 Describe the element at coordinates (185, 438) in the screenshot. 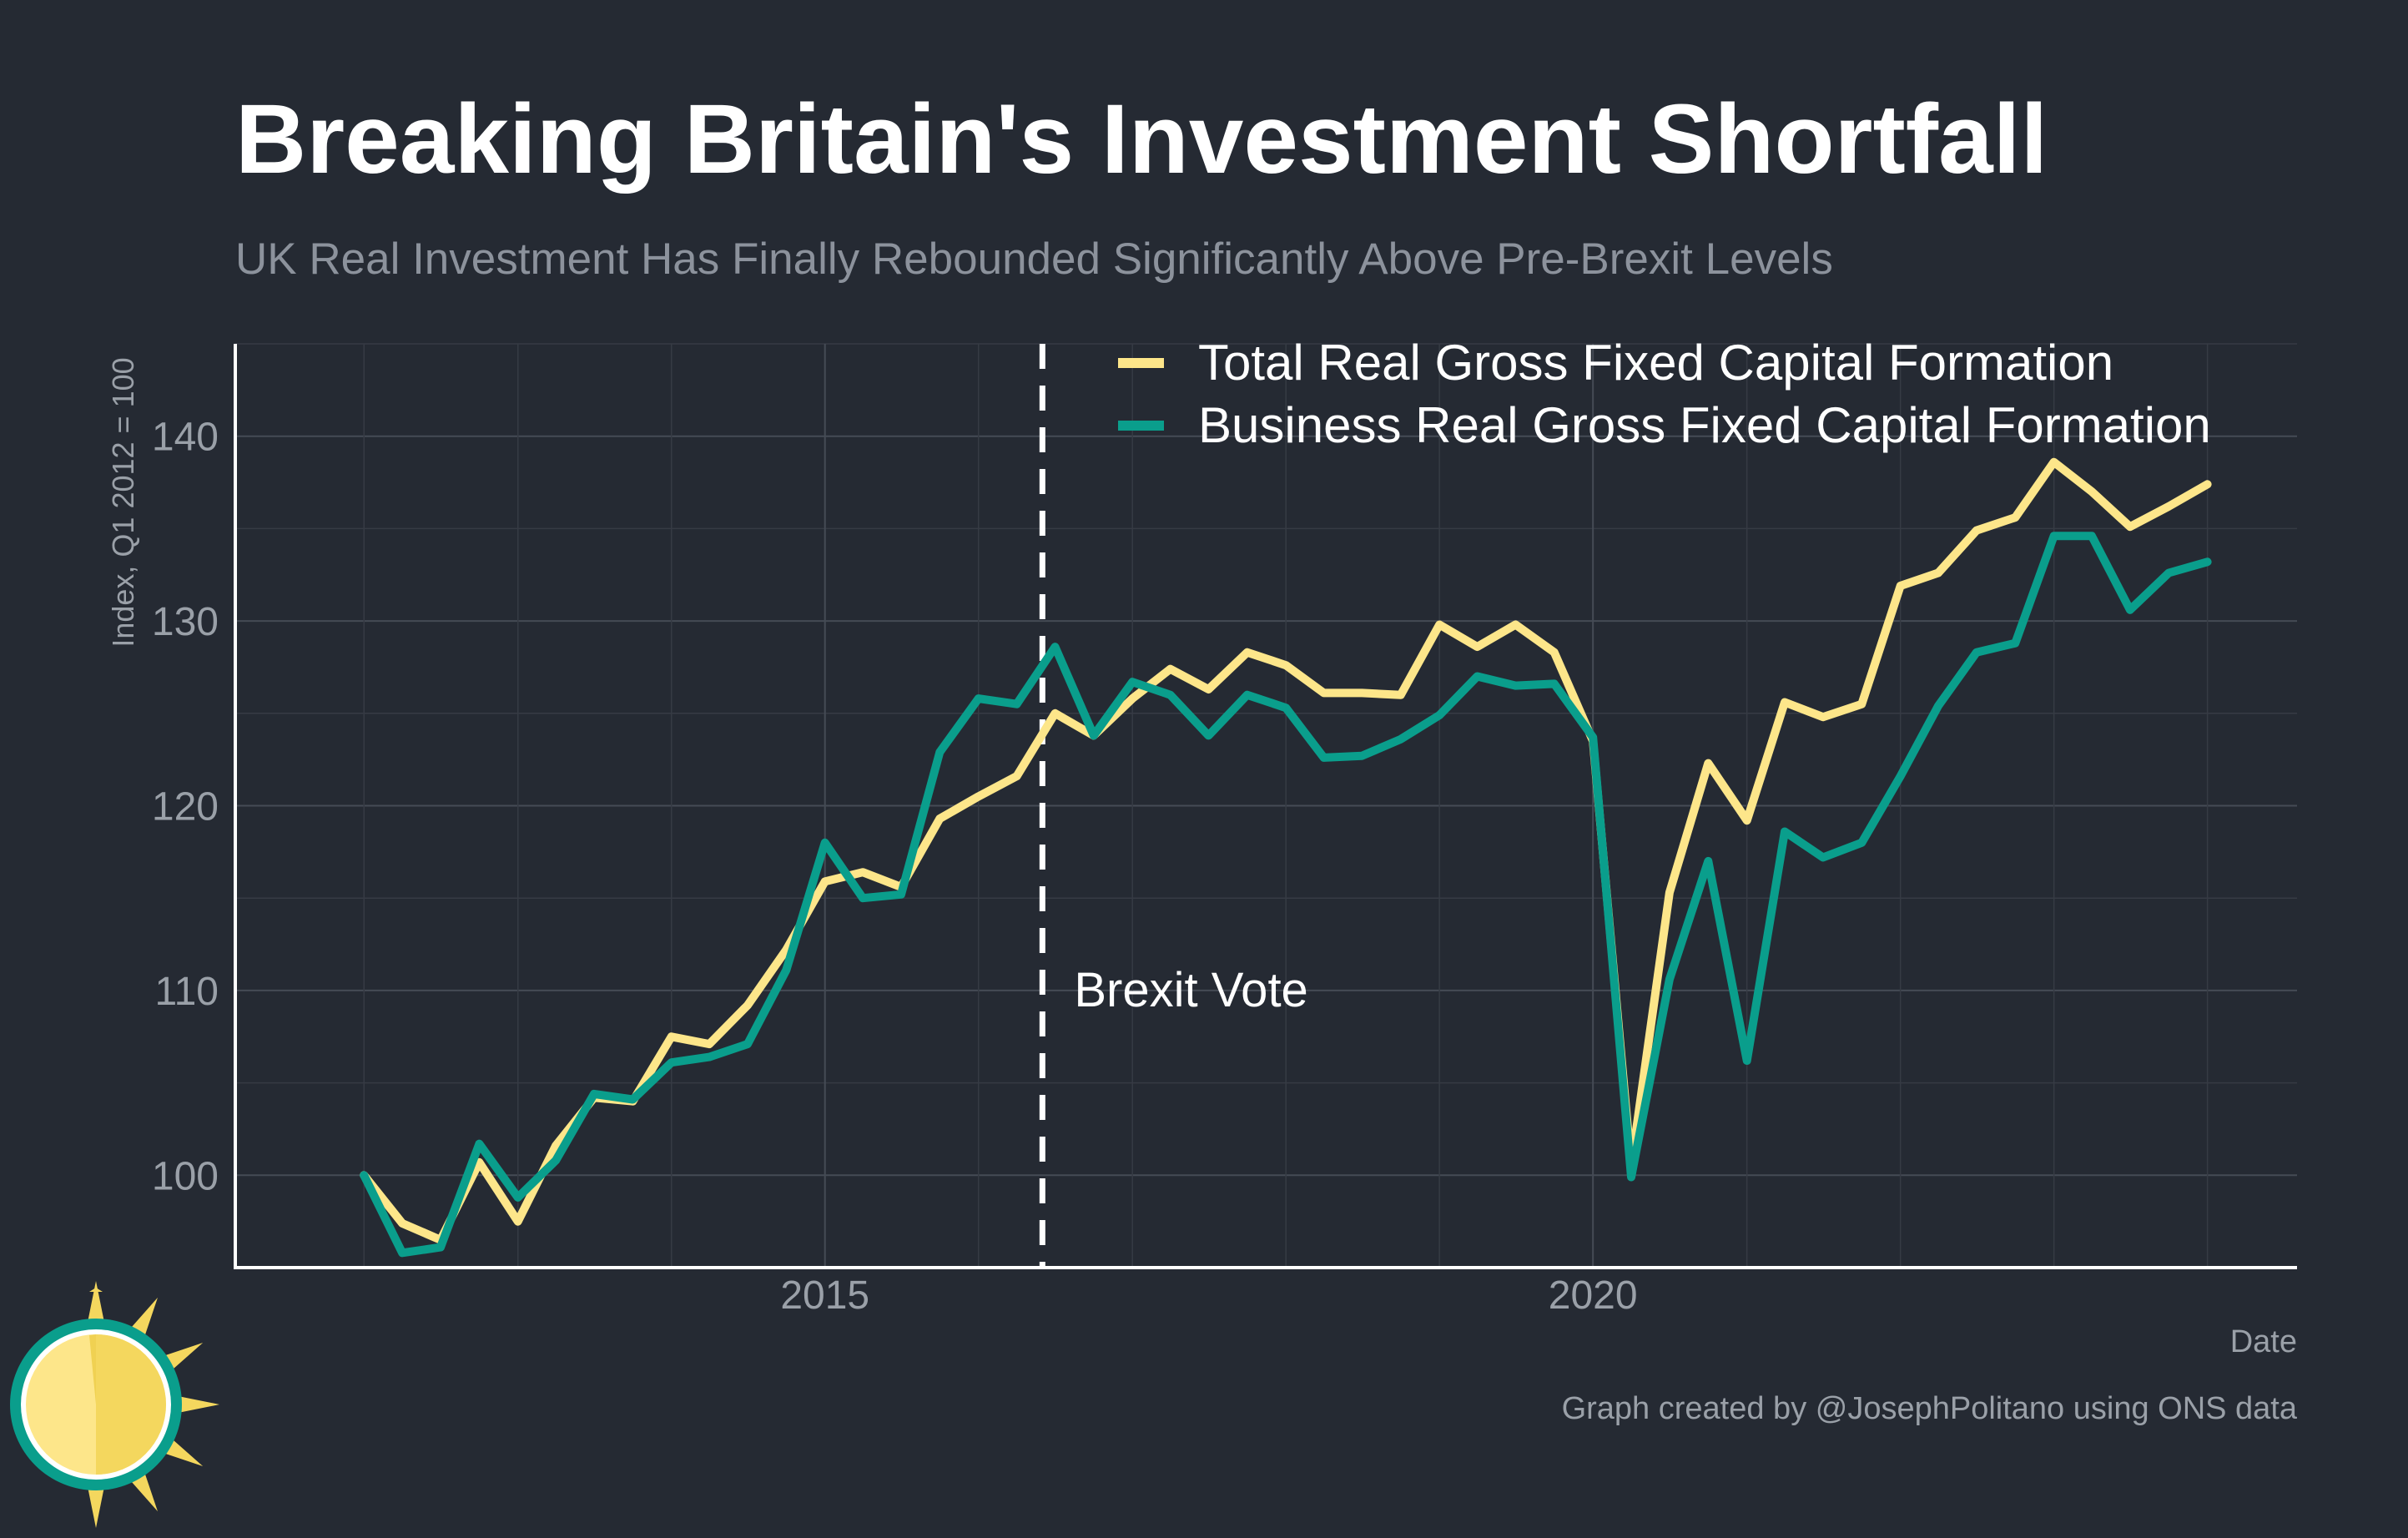

I see `y-tick-label: 140` at that location.